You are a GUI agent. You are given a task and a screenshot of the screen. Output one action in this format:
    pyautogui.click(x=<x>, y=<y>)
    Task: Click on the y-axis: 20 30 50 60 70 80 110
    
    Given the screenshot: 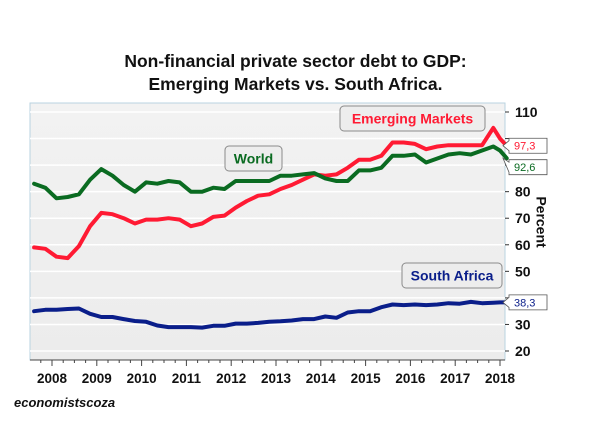 What is the action you would take?
    pyautogui.click(x=521, y=231)
    